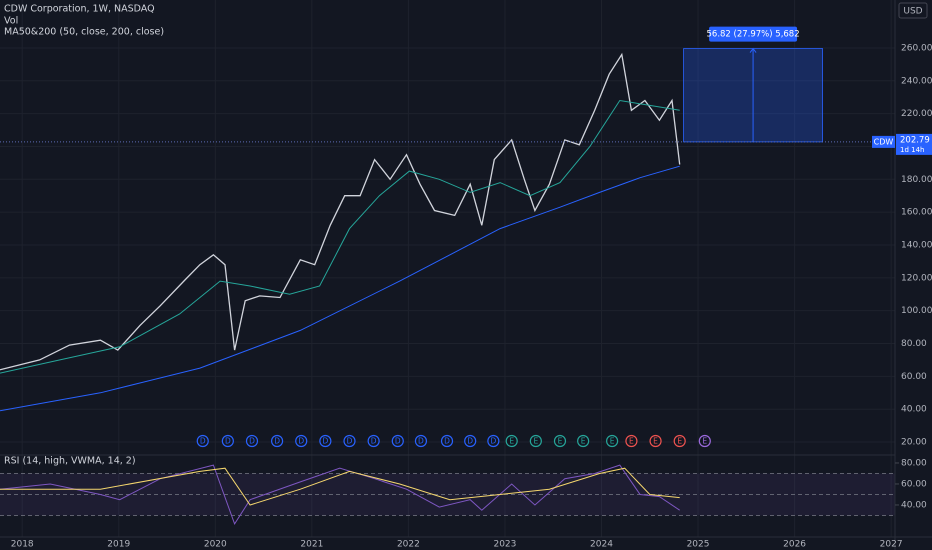 This screenshot has height=550, width=932. I want to click on x-tick-label: 2022, so click(408, 545).